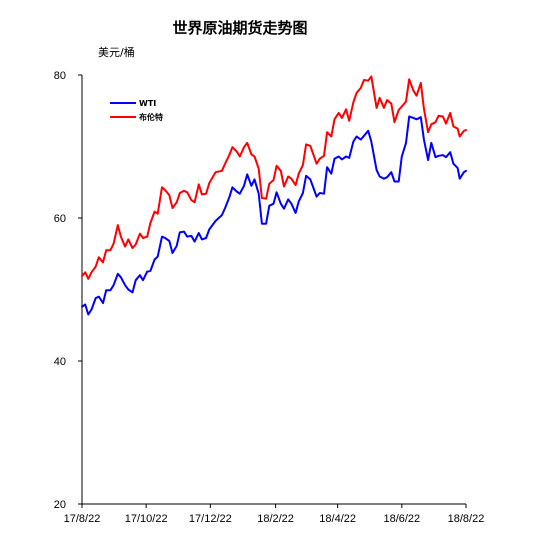  Describe the element at coordinates (210, 519) in the screenshot. I see `x-tick-label: 17/12/22` at that location.